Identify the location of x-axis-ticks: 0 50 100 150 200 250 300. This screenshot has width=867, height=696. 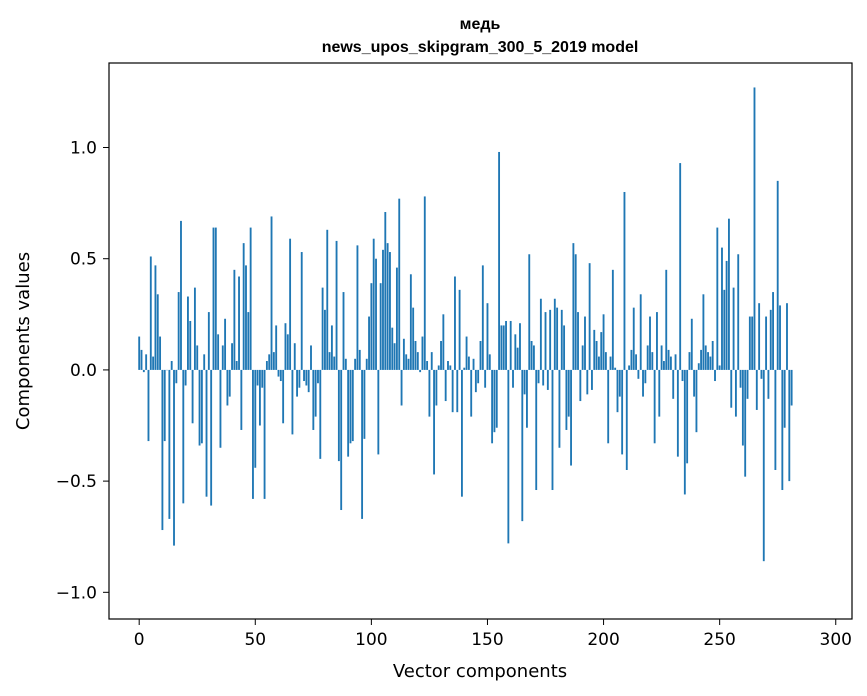
(493, 634).